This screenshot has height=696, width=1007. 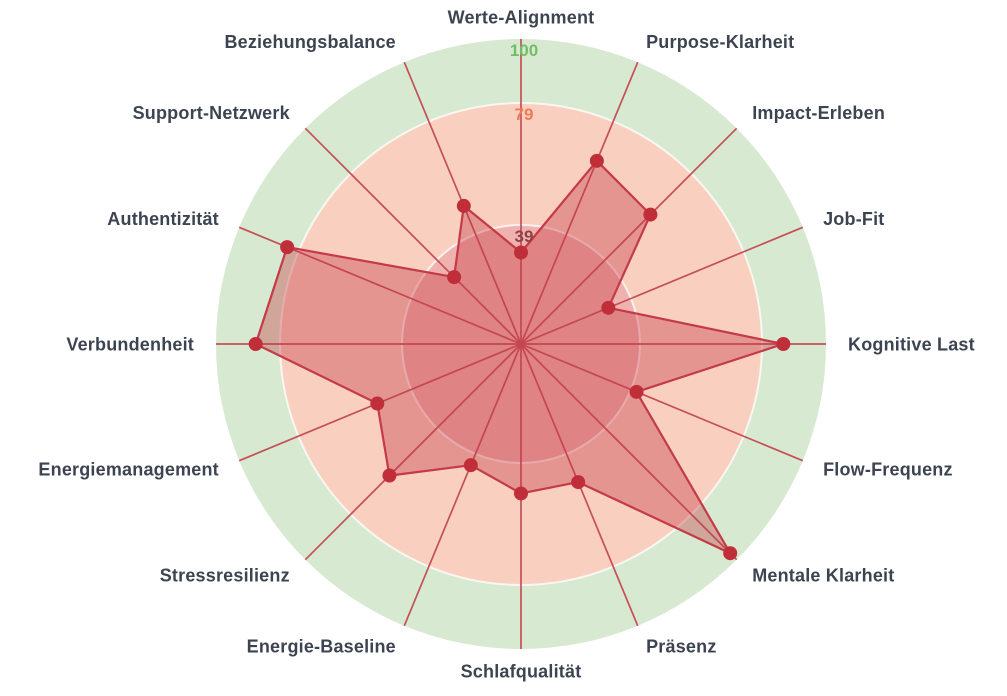 What do you see at coordinates (524, 236) in the screenshot?
I see `tick-label-39: 39` at bounding box center [524, 236].